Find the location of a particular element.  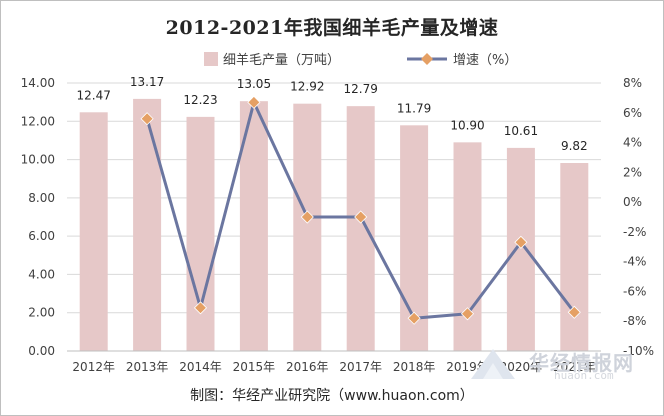

y-left-tick-label: 8.00 is located at coordinates (41, 198).